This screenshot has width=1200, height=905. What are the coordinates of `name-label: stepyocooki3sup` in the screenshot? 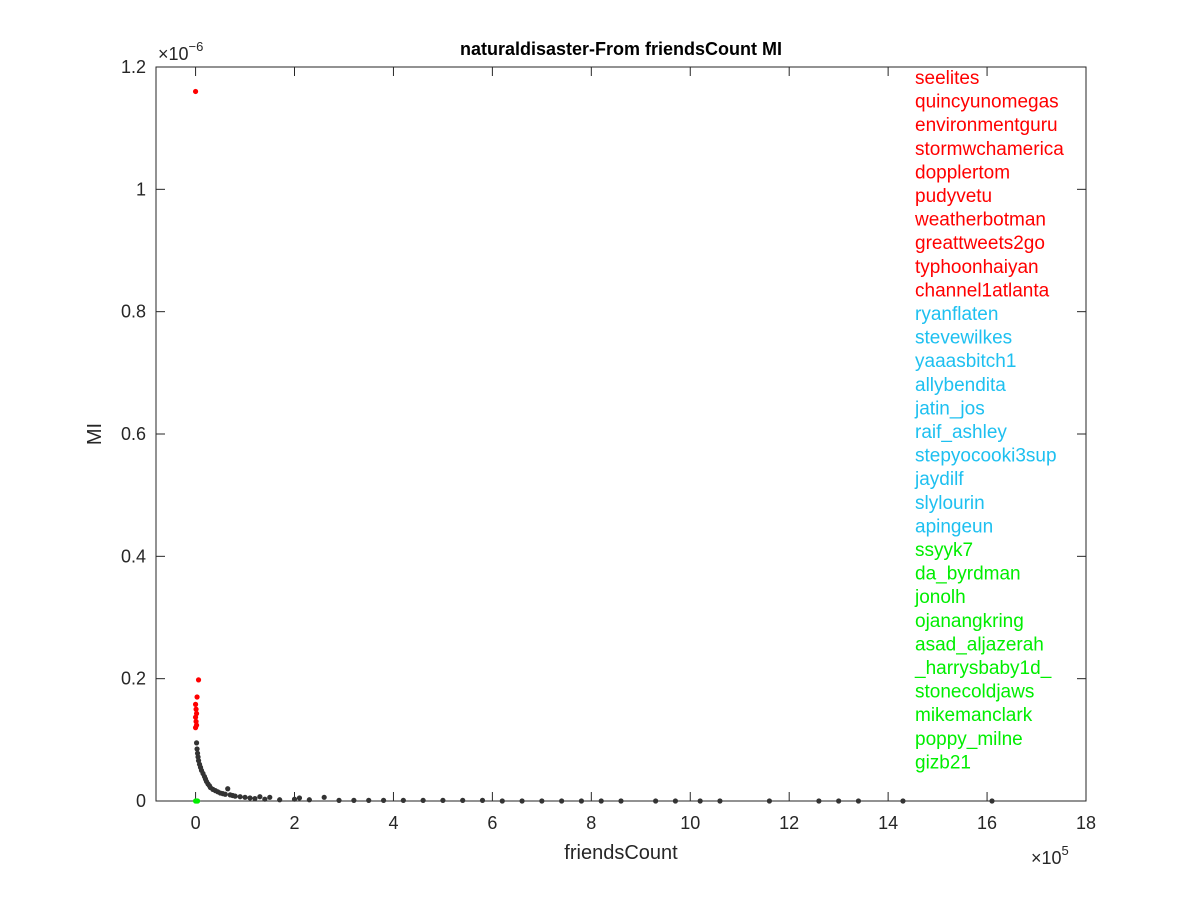 It's located at (986, 456).